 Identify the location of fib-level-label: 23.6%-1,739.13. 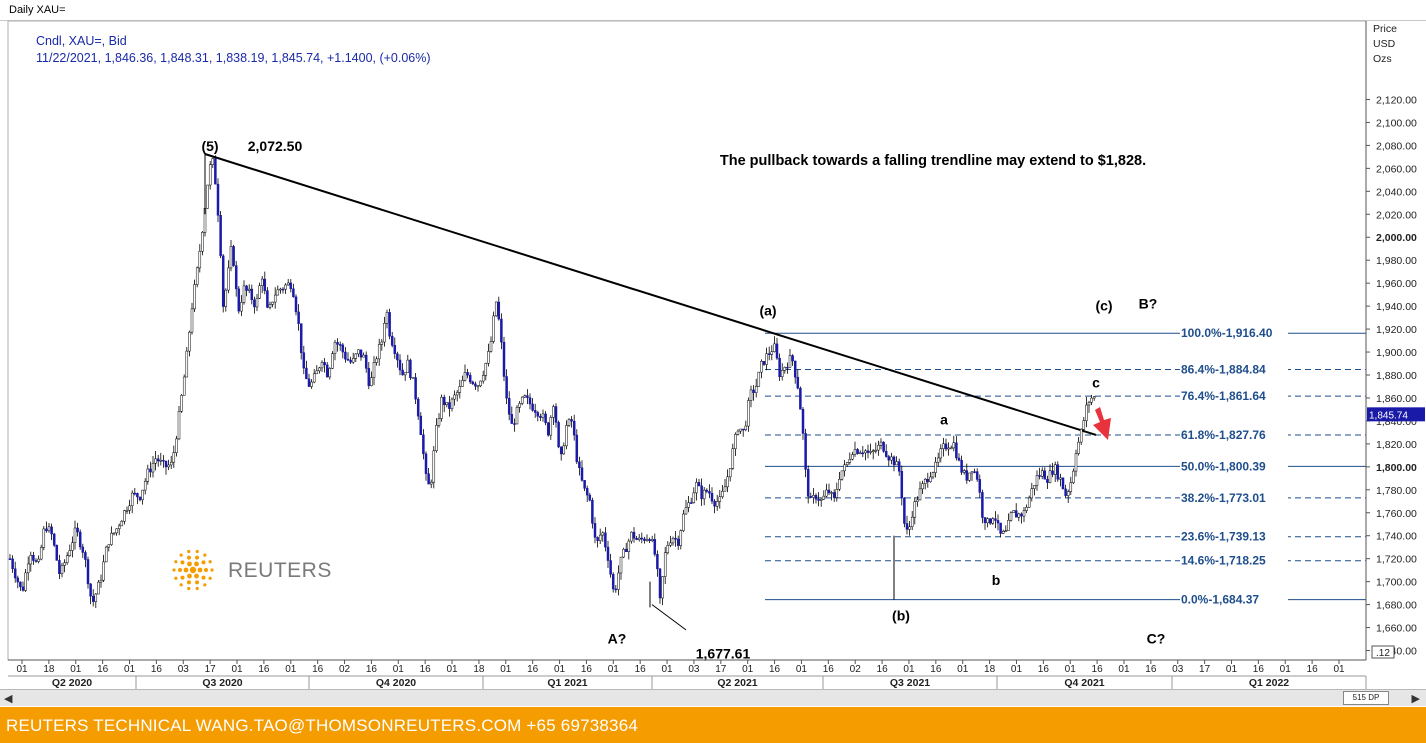
(1223, 537).